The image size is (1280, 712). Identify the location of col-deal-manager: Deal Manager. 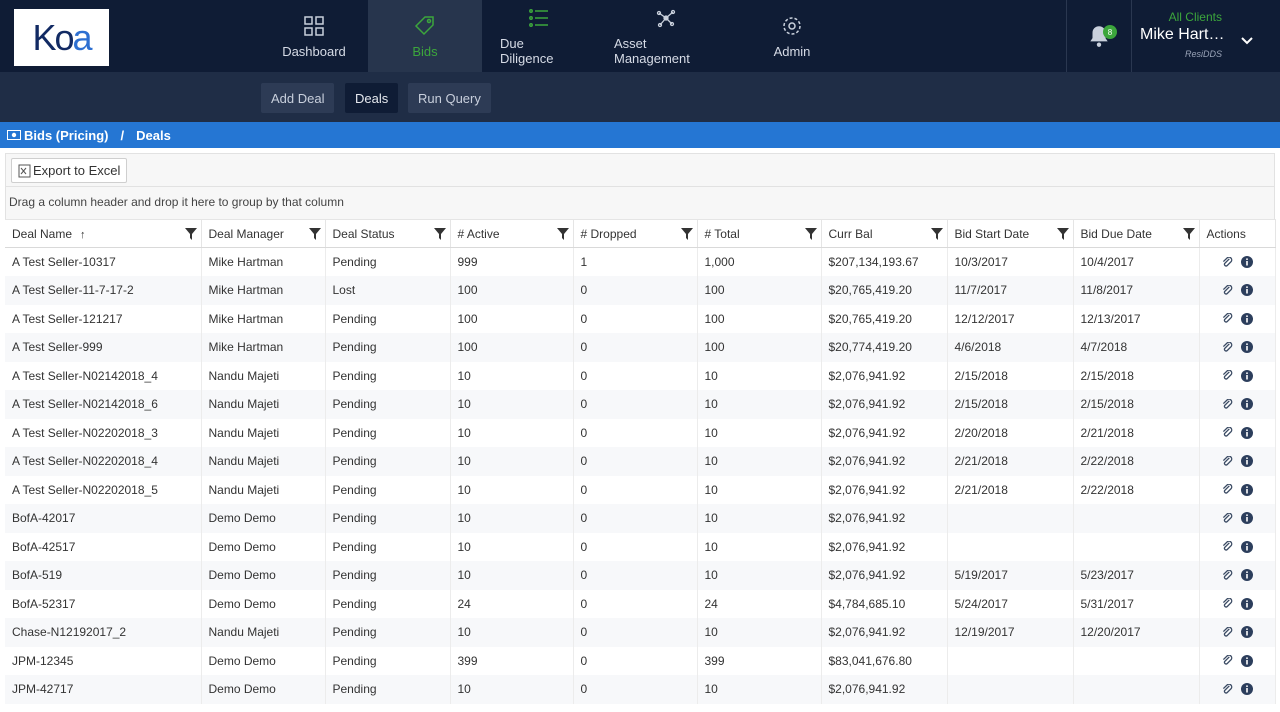
(263, 233).